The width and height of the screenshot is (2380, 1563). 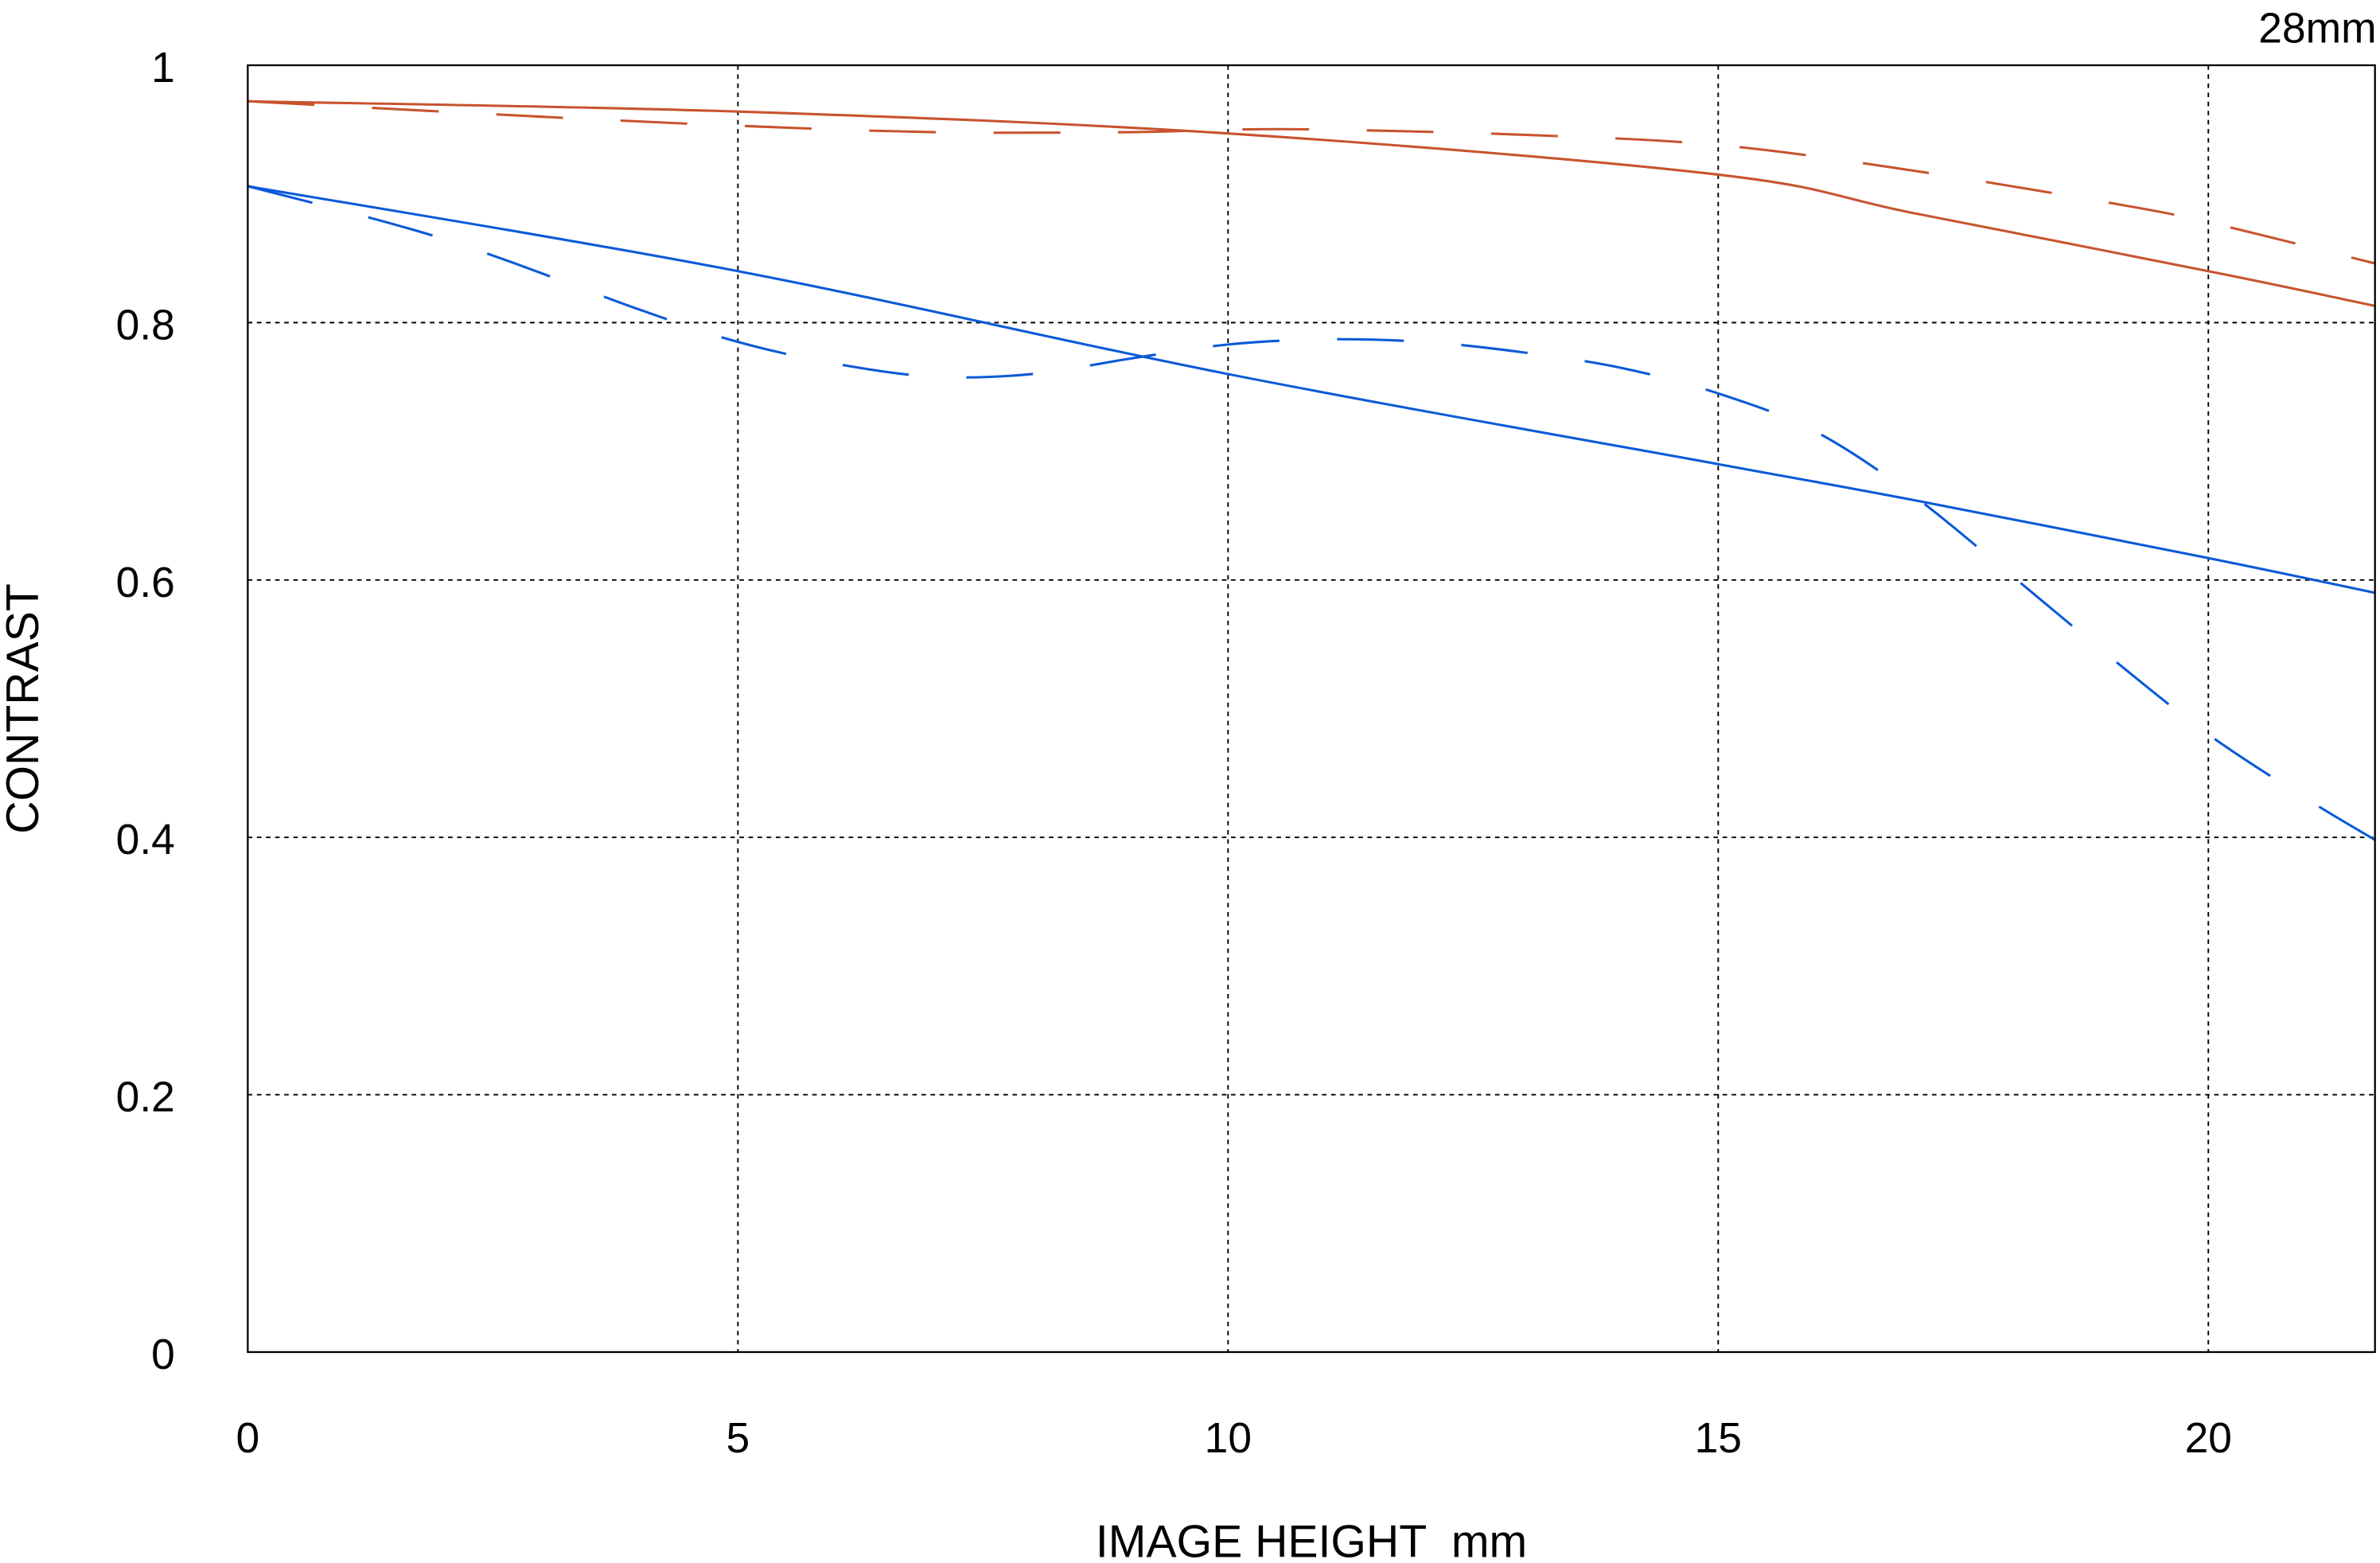 I want to click on series-line-2-dashed, so click(x=1311, y=182).